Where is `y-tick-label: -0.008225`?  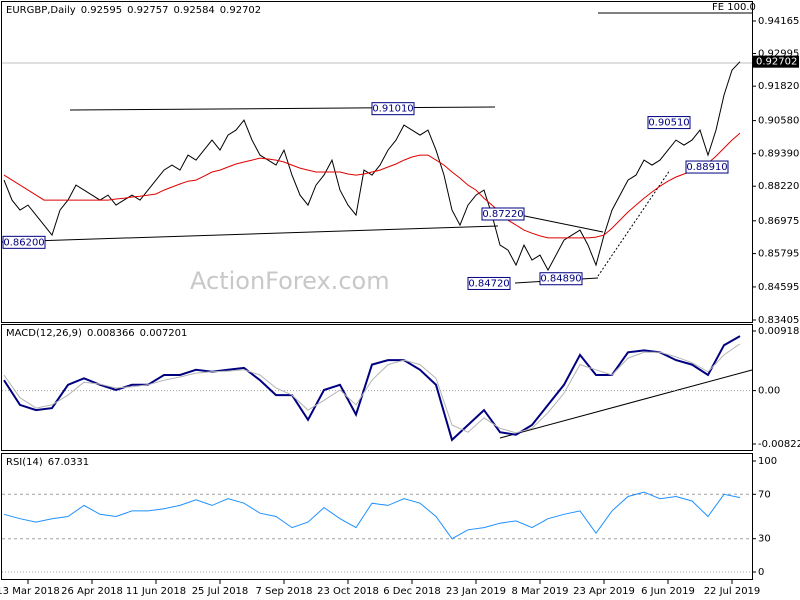 y-tick-label: -0.008225 is located at coordinates (779, 444).